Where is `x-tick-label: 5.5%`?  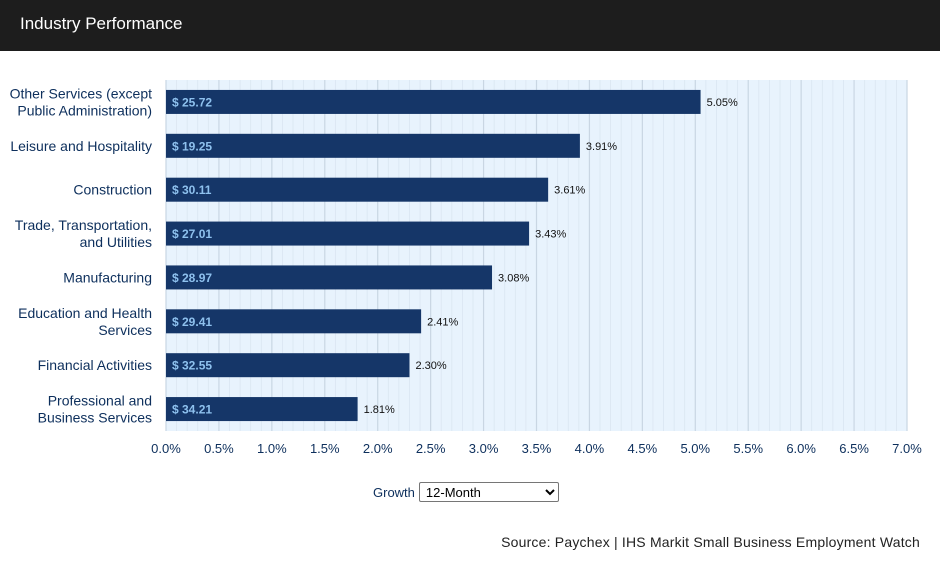
x-tick-label: 5.5% is located at coordinates (748, 448).